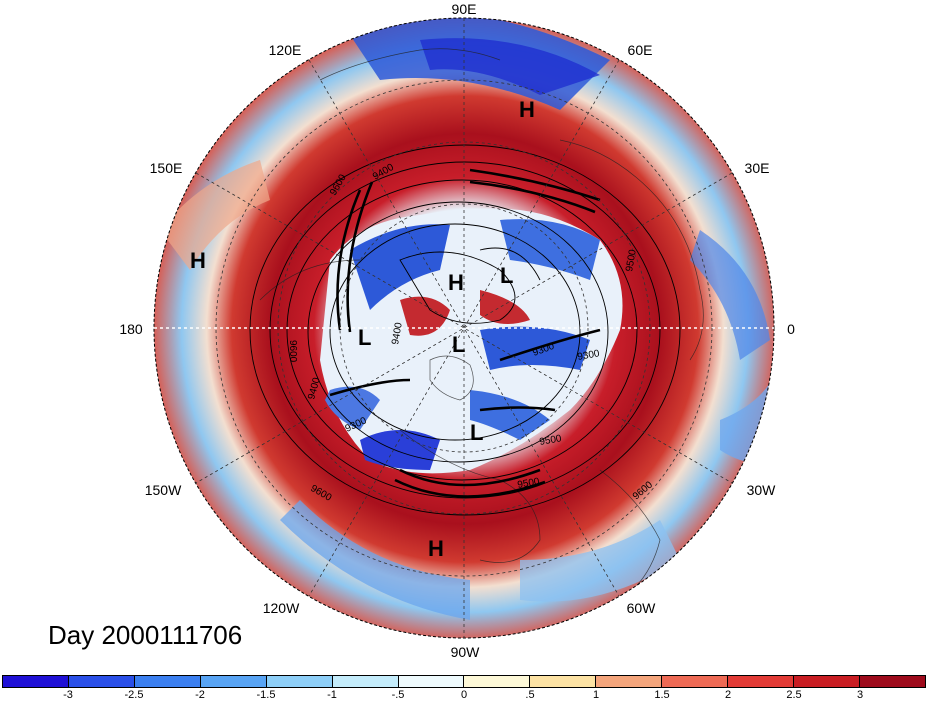 The image size is (928, 702). What do you see at coordinates (530, 695) in the screenshot?
I see `colorbar-tick-label: .5` at bounding box center [530, 695].